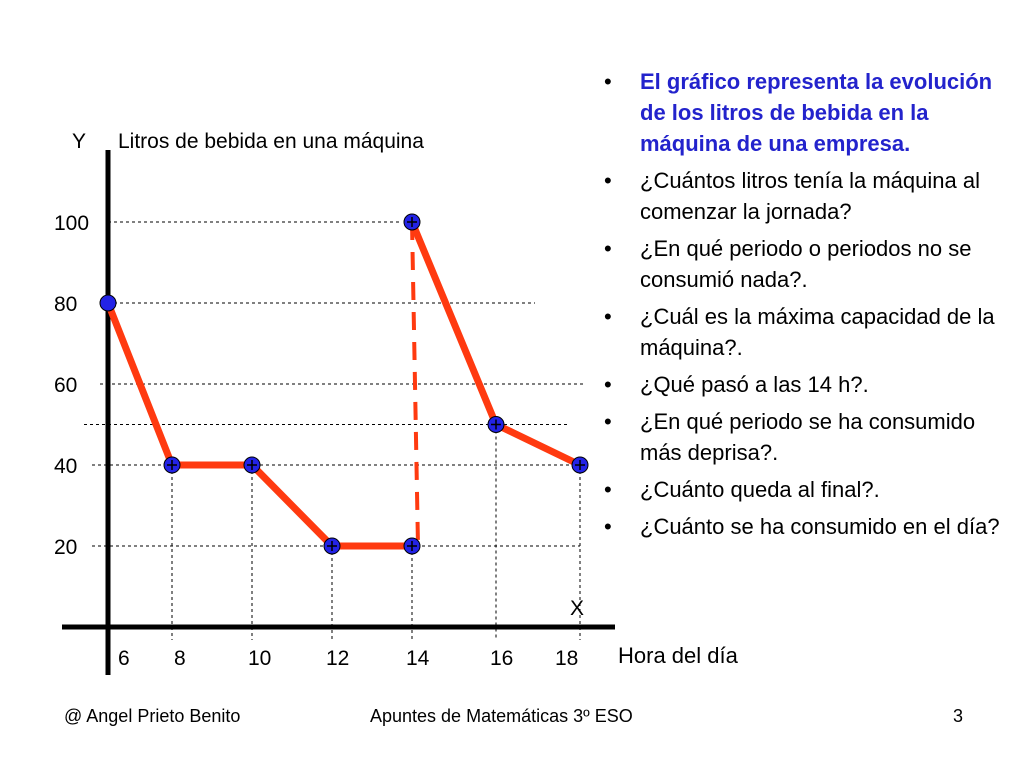 Image resolution: width=1024 pixels, height=768 pixels. What do you see at coordinates (259, 658) in the screenshot?
I see `x-tick-label: 10` at bounding box center [259, 658].